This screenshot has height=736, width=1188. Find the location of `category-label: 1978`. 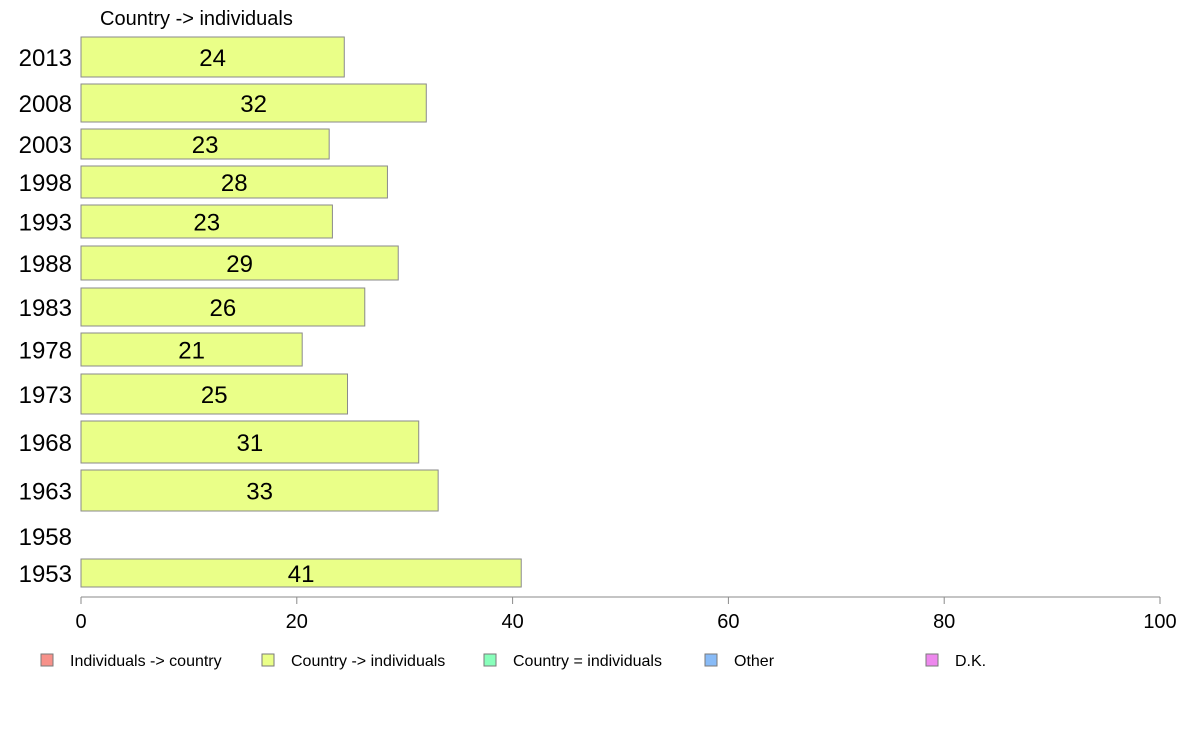

category-label: 1978 is located at coordinates (45, 351).